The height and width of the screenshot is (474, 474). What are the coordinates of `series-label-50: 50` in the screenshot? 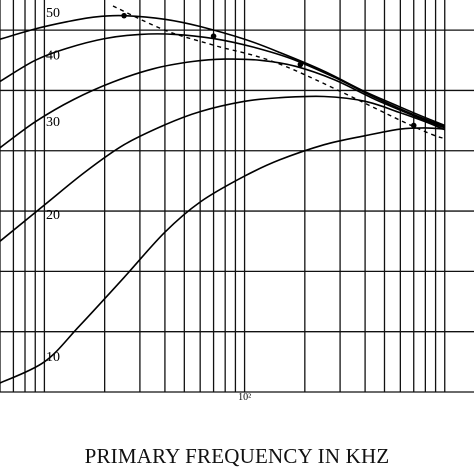 It's located at (53, 13).